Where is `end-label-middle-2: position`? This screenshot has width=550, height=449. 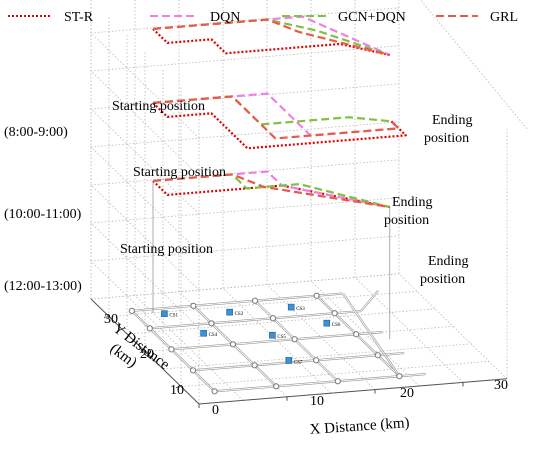
end-label-middle-2: position is located at coordinates (406, 220).